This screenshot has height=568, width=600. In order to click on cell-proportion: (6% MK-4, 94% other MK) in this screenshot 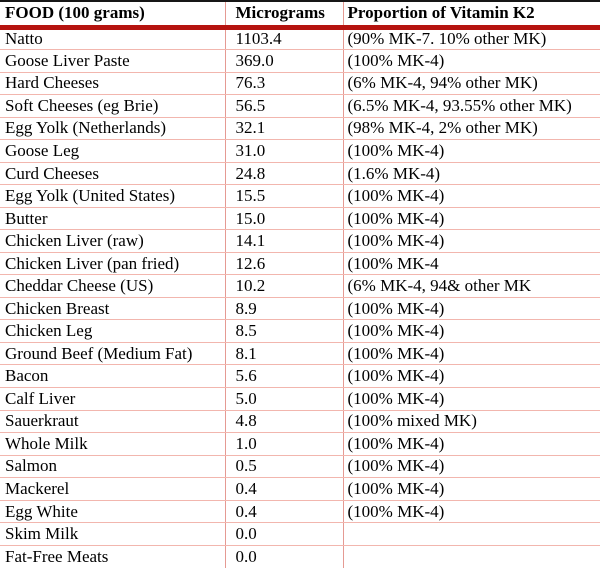, I will do `click(471, 84)`.